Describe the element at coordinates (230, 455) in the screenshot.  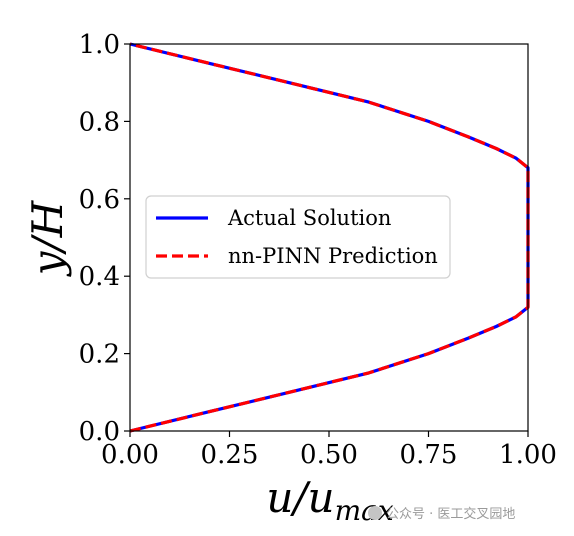
I see `x-tick-label: 0.25` at that location.